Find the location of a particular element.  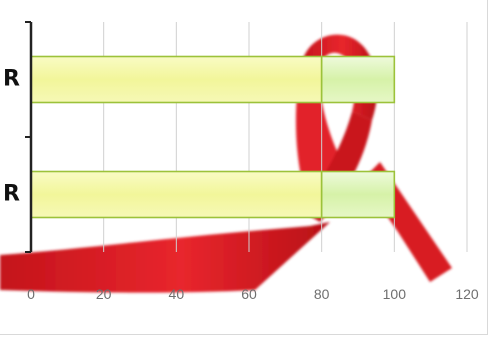

x-tick-label: 120 is located at coordinates (467, 294).